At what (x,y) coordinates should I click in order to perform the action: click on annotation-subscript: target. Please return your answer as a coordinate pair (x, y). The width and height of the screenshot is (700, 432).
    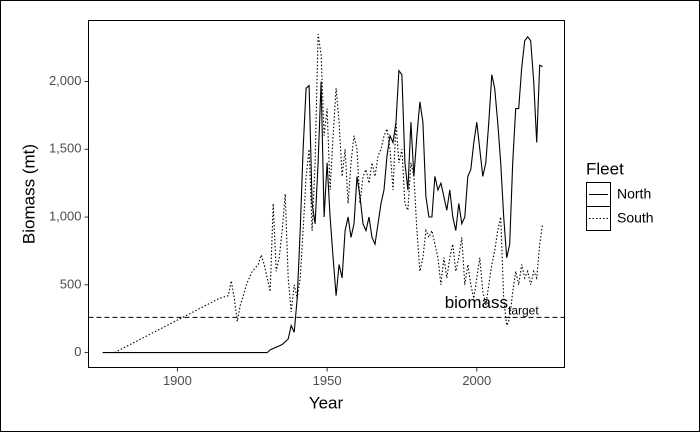
    Looking at the image, I should click on (523, 311).